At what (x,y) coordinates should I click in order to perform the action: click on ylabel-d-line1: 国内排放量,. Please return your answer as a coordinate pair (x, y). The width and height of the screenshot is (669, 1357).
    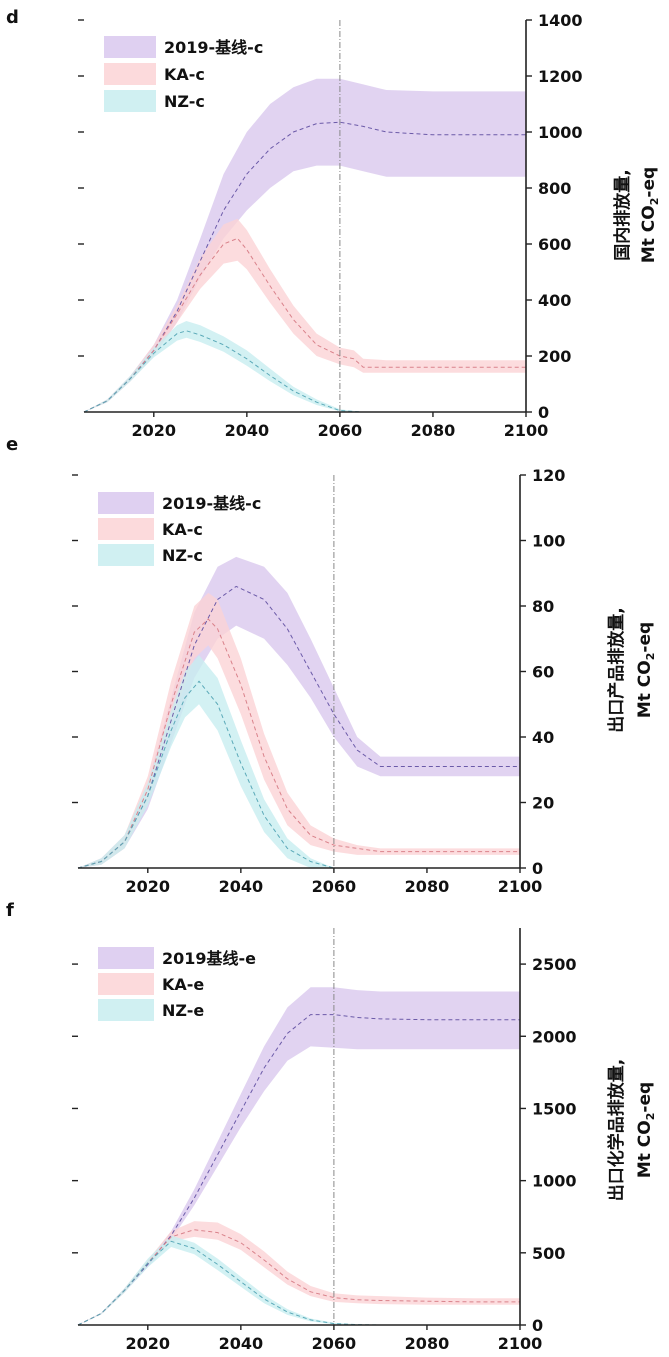
    Looking at the image, I should click on (622, 214).